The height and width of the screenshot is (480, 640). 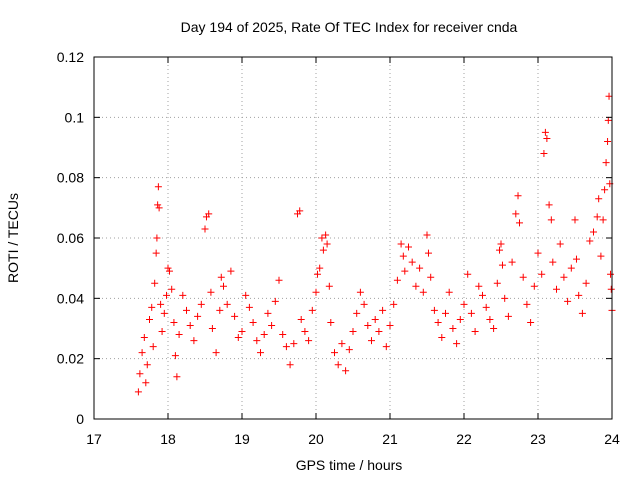 I want to click on x-tick-label: 17, so click(x=94, y=439).